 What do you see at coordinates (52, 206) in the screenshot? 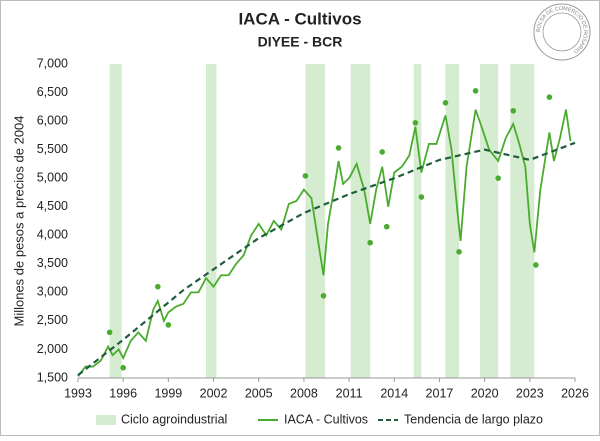
I see `y-tick-label: 4,500` at bounding box center [52, 206].